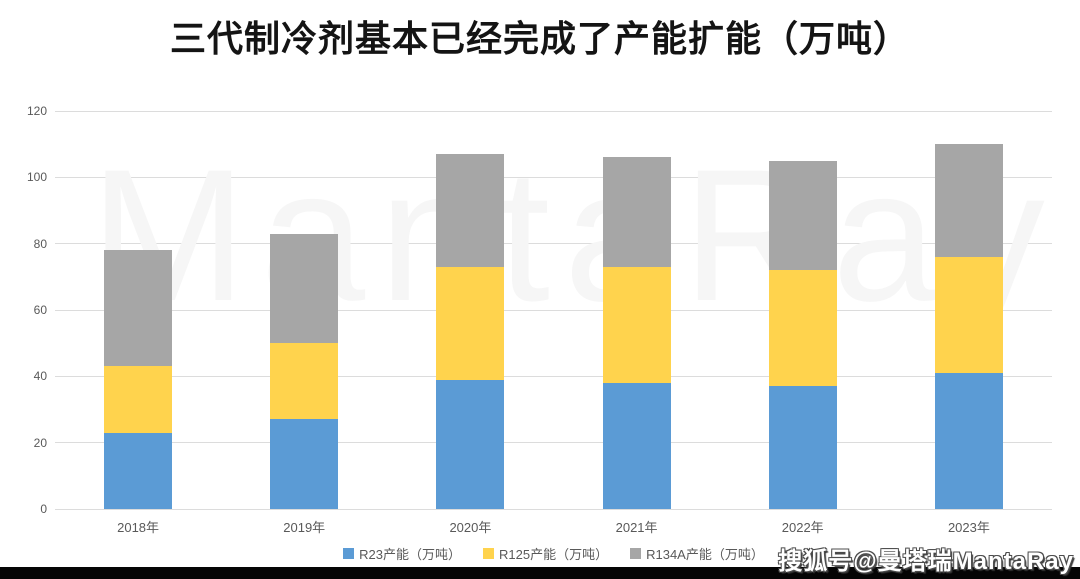 Image resolution: width=1080 pixels, height=579 pixels. I want to click on bar-segment-r134a-2023年, so click(968, 200).